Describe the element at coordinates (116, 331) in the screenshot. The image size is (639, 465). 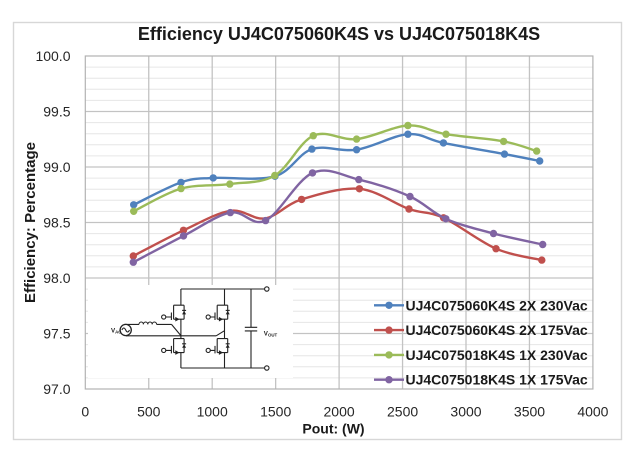
I see `svg-text: VAC` at that location.